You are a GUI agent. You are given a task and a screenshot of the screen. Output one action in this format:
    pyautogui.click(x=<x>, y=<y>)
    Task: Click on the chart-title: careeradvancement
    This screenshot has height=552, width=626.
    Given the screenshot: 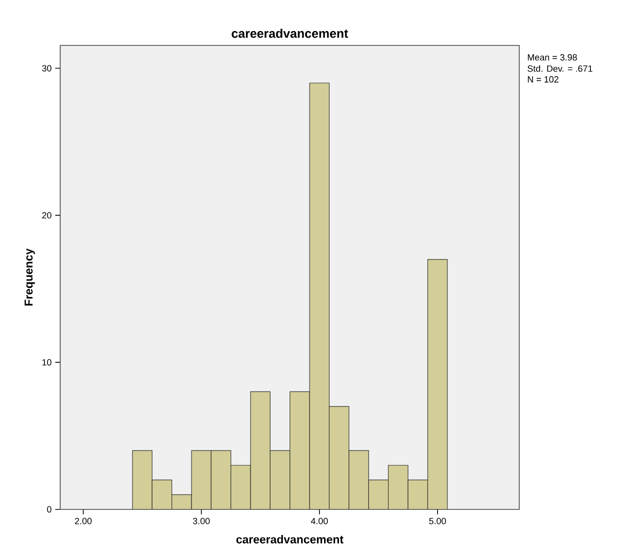 What is the action you would take?
    pyautogui.click(x=290, y=33)
    